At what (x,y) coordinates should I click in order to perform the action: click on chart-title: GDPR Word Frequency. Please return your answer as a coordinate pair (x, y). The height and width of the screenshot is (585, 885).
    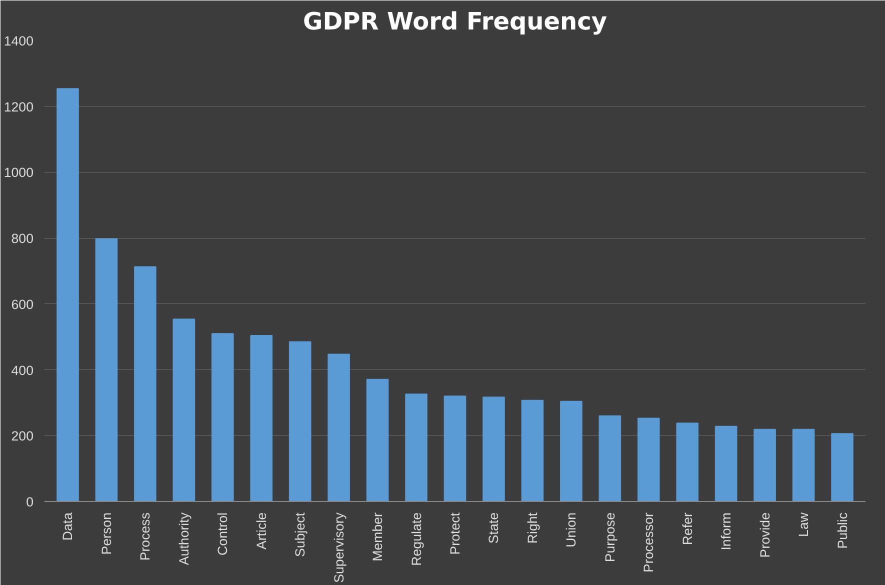
    Looking at the image, I should click on (455, 22).